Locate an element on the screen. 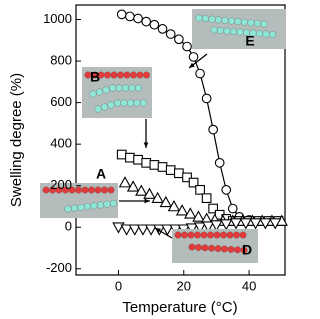 This screenshot has width=320, height=319. y-tick-label: 0 is located at coordinates (68, 226).